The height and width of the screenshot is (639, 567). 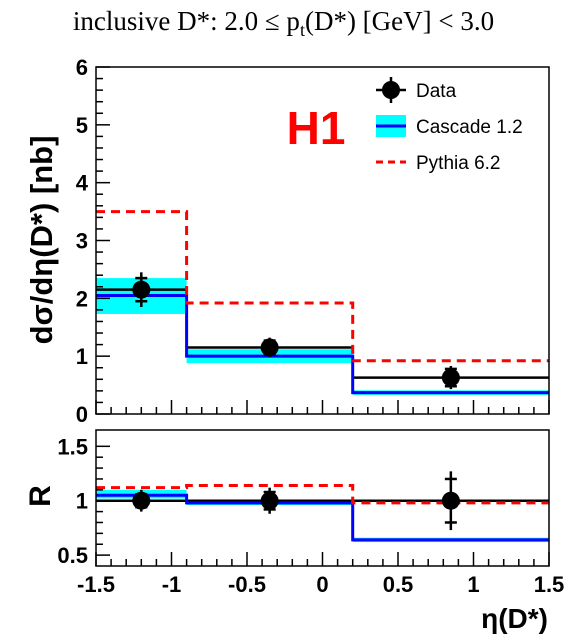 I want to click on legend-entry-label: Data, so click(x=436, y=91).